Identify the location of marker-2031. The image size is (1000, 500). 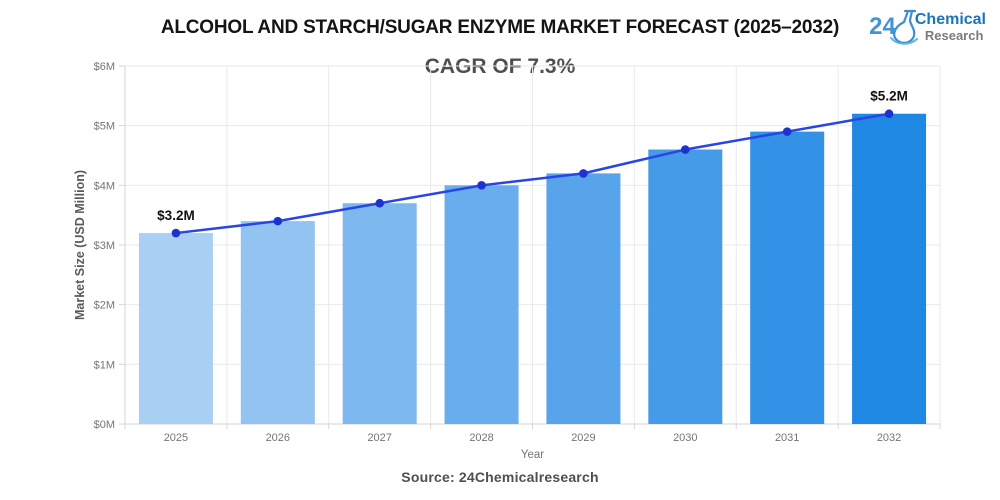
(787, 131).